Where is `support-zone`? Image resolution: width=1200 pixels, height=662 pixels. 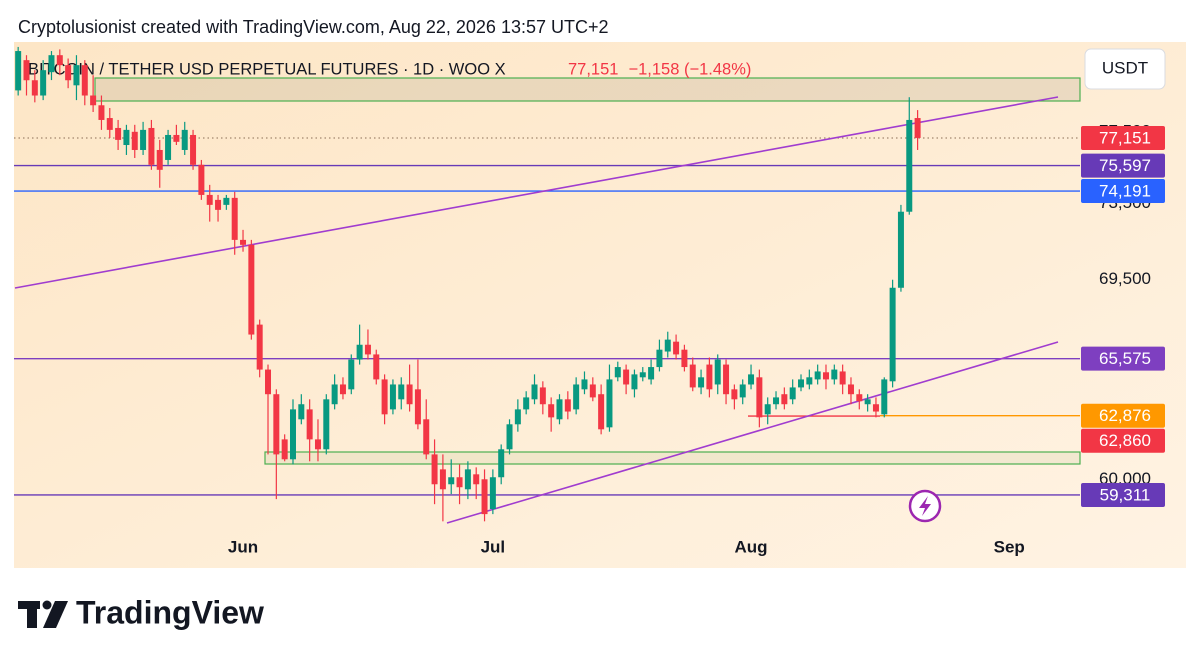 support-zone is located at coordinates (672, 458).